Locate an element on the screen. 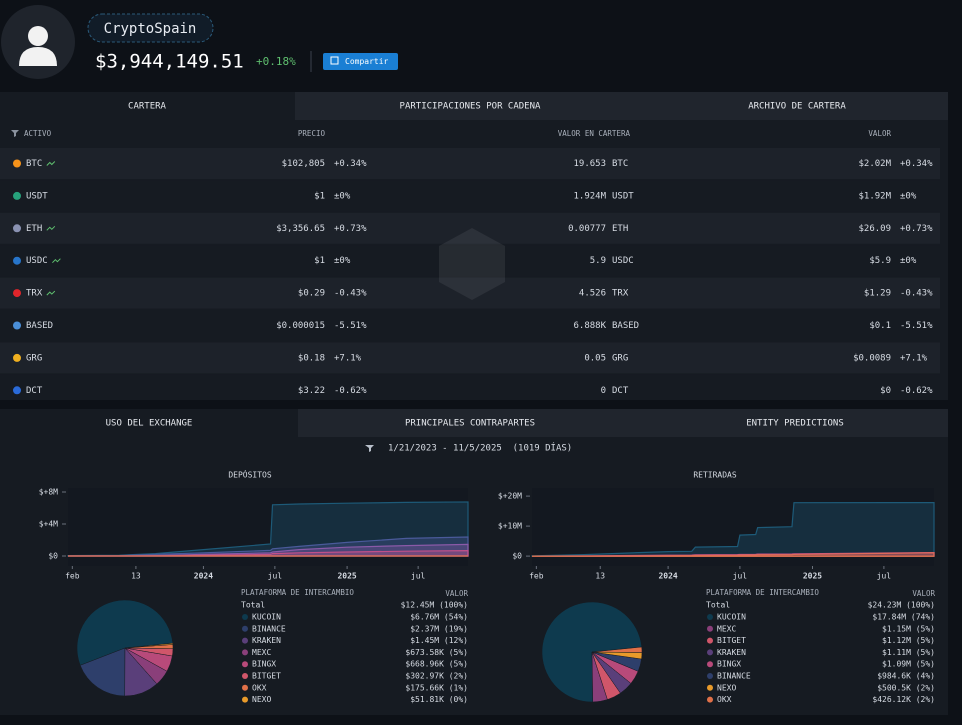 This screenshot has width=962, height=725. legend-name: BINANCE is located at coordinates (269, 628).